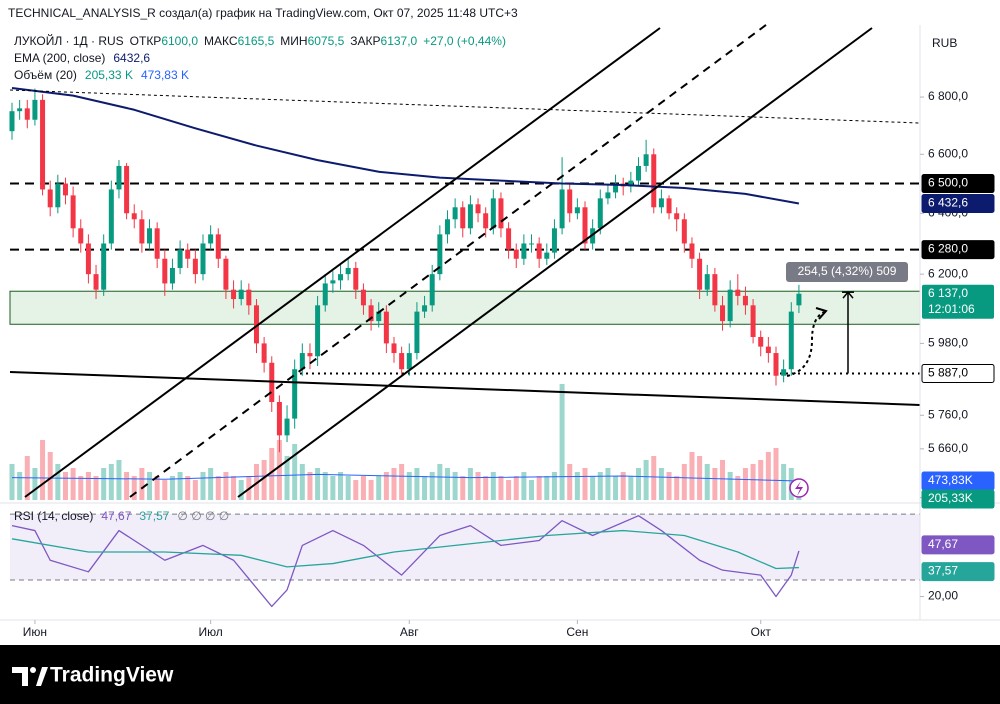 Image resolution: width=1000 pixels, height=704 pixels. Describe the element at coordinates (59, 58) in the screenshot. I see `ema-name: EMA (200, close)` at that location.